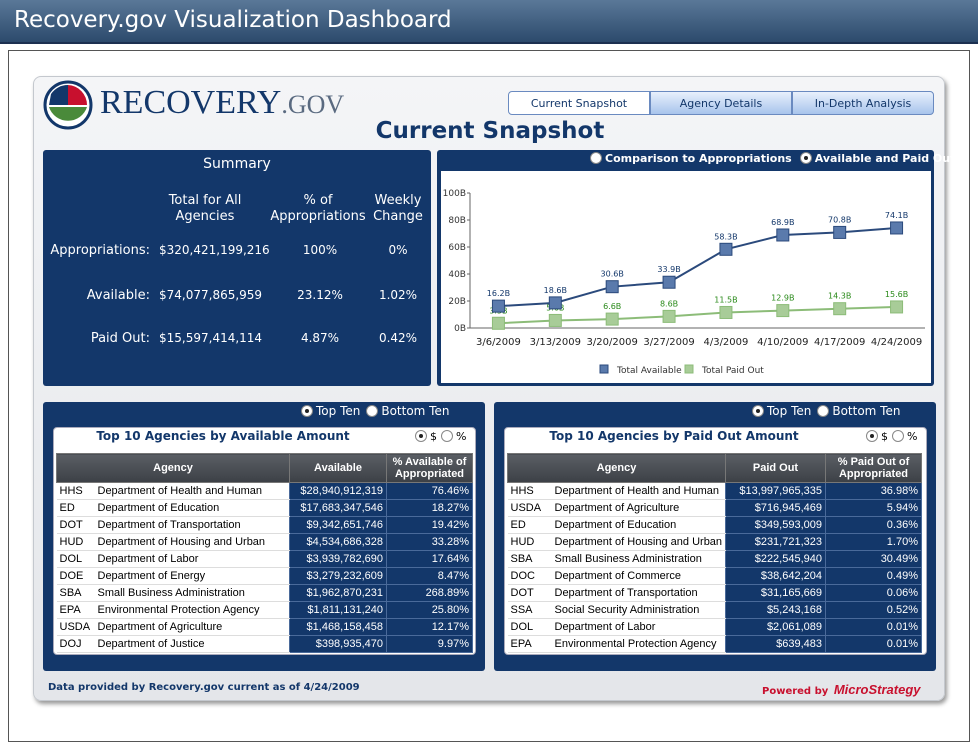  What do you see at coordinates (338, 610) in the screenshot?
I see `table-cell: $1,811,131,240` at bounding box center [338, 610].